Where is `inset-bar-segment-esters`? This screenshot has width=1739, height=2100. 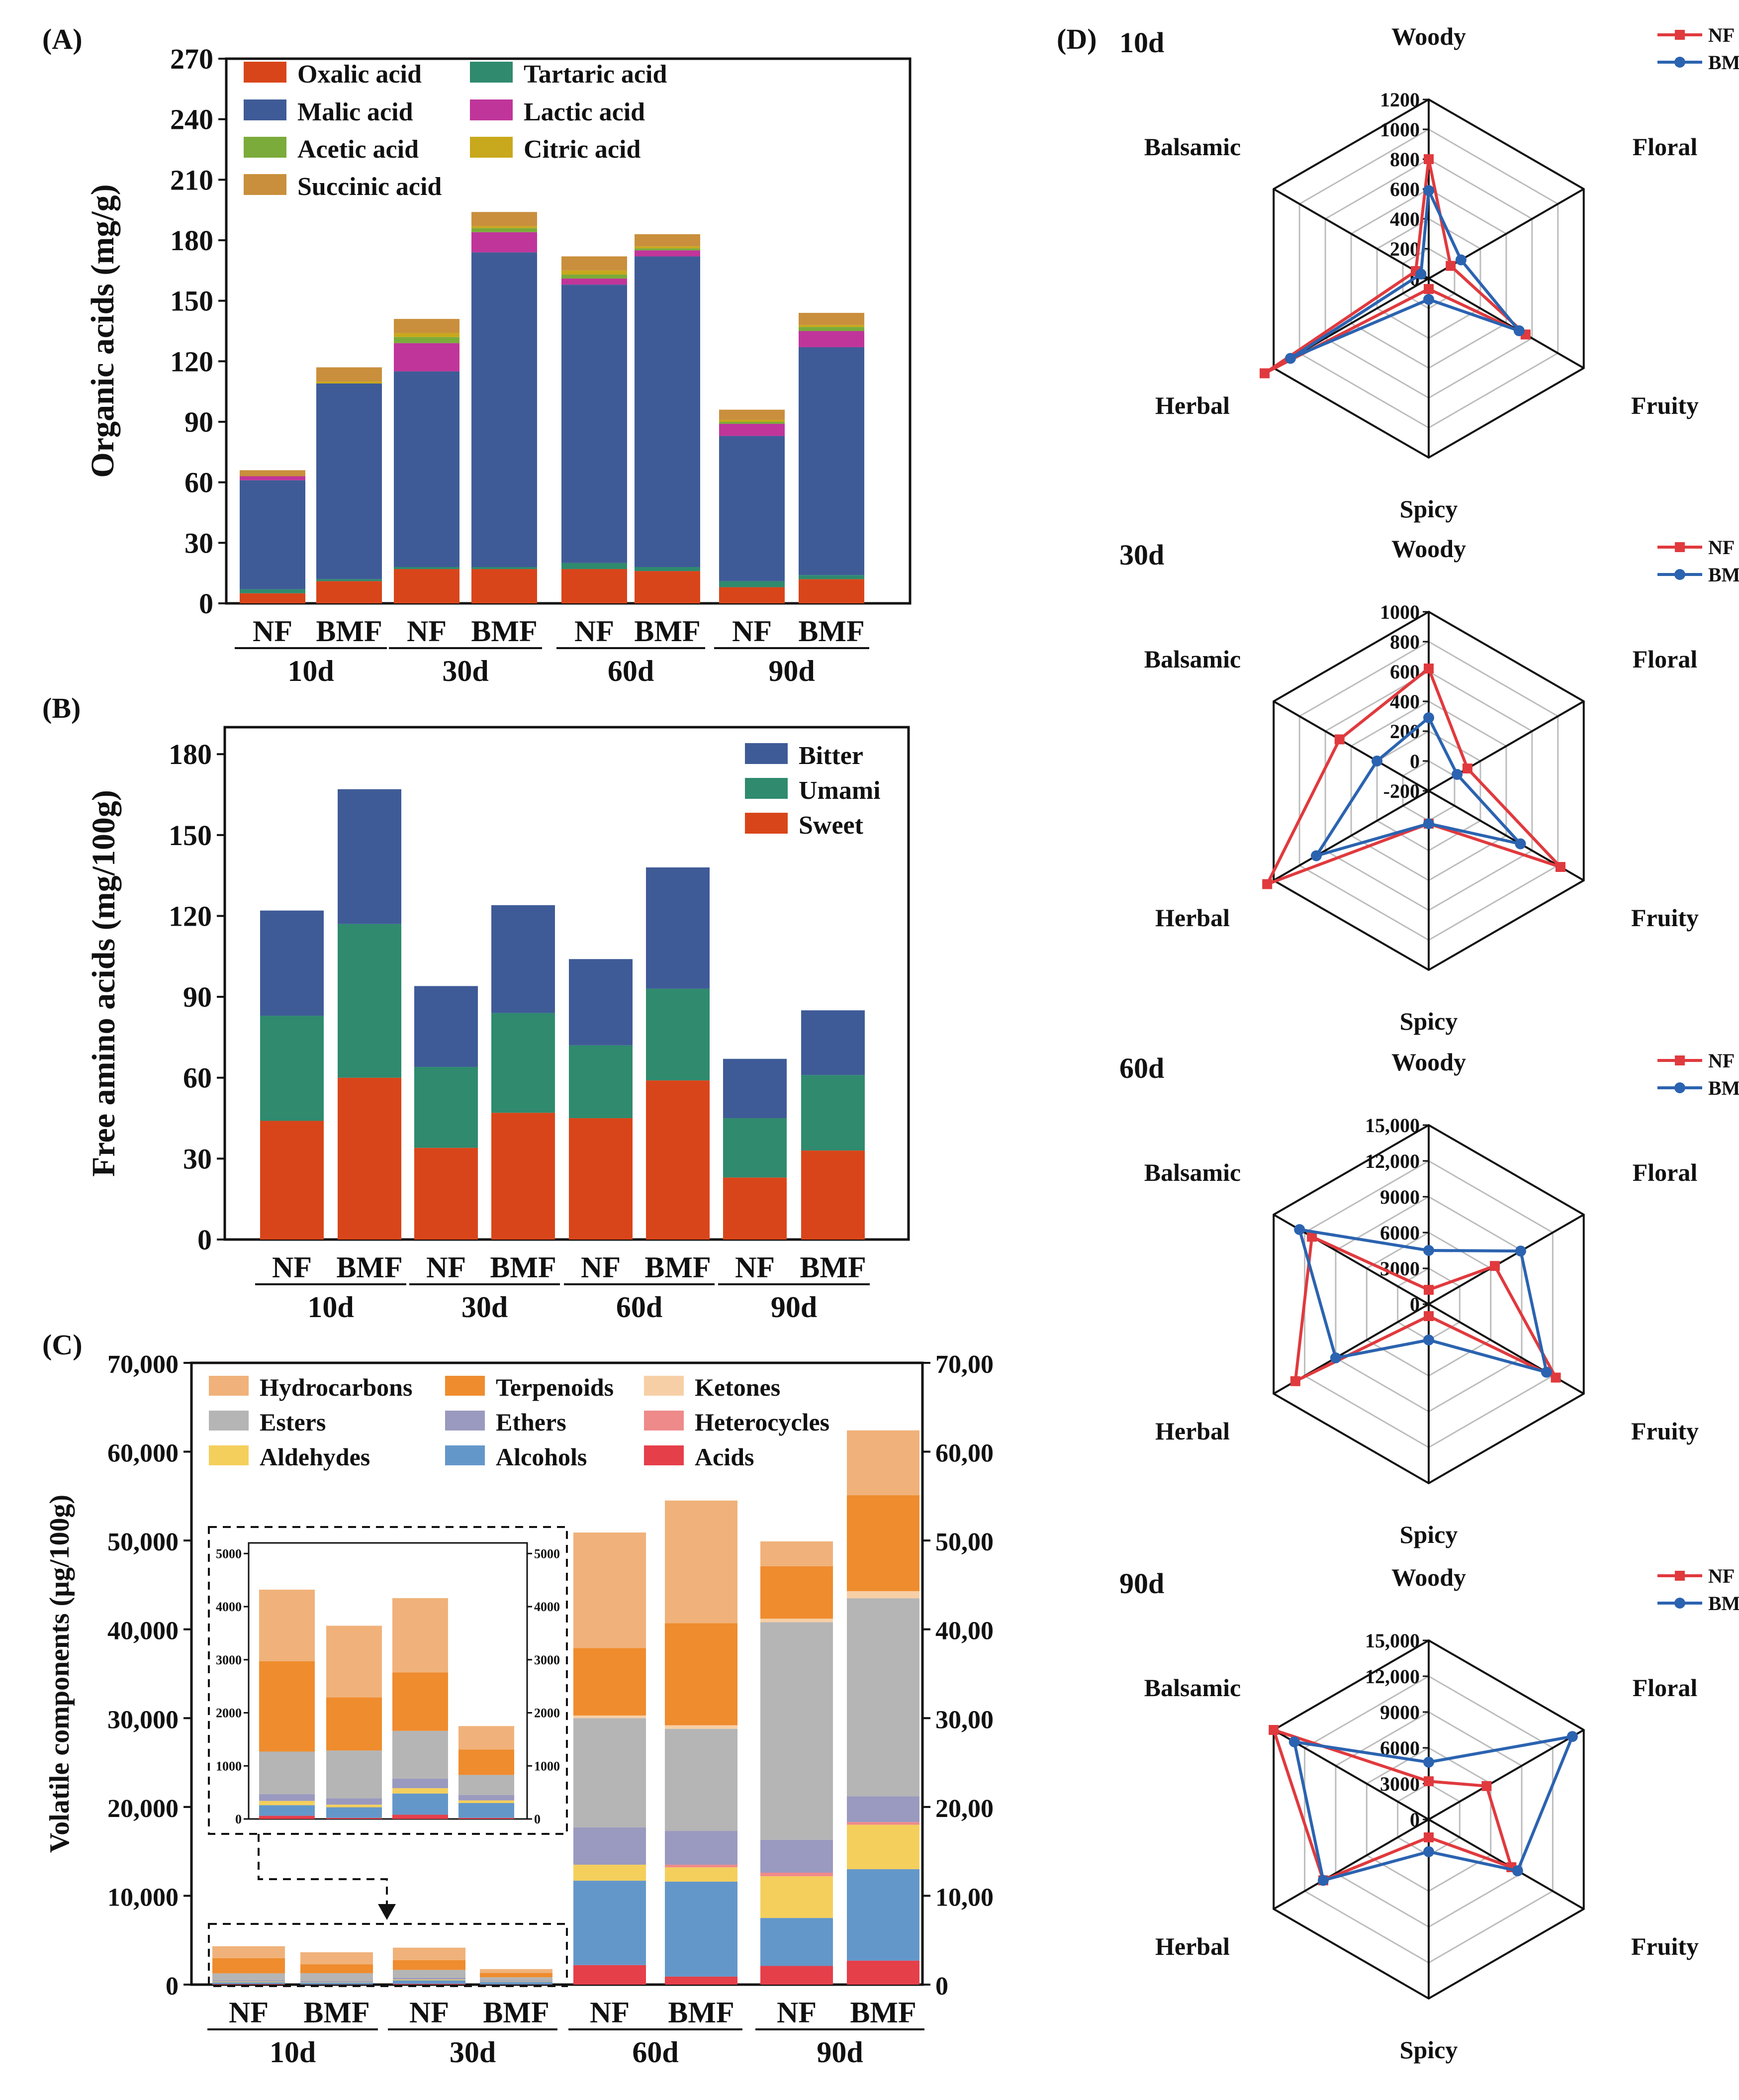 inset-bar-segment-esters is located at coordinates (354, 1774).